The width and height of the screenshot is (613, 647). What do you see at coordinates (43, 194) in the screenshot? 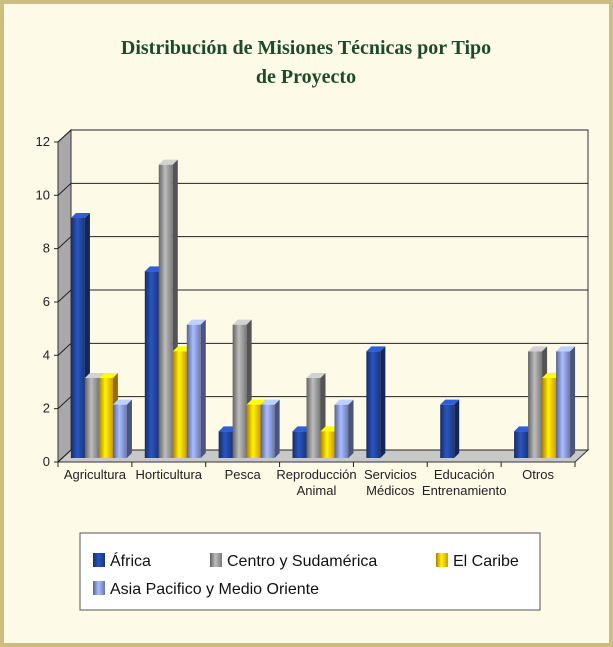
I see `y-tick-label: 10` at bounding box center [43, 194].